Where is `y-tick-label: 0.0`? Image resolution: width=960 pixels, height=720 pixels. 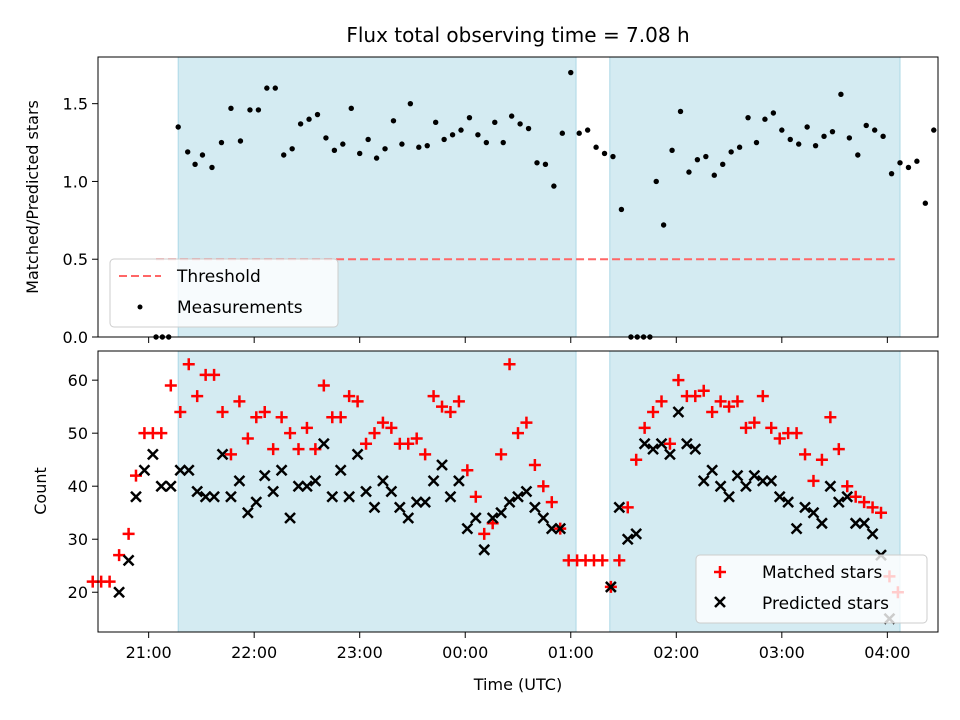 y-tick-label: 0.0 is located at coordinates (75, 337).